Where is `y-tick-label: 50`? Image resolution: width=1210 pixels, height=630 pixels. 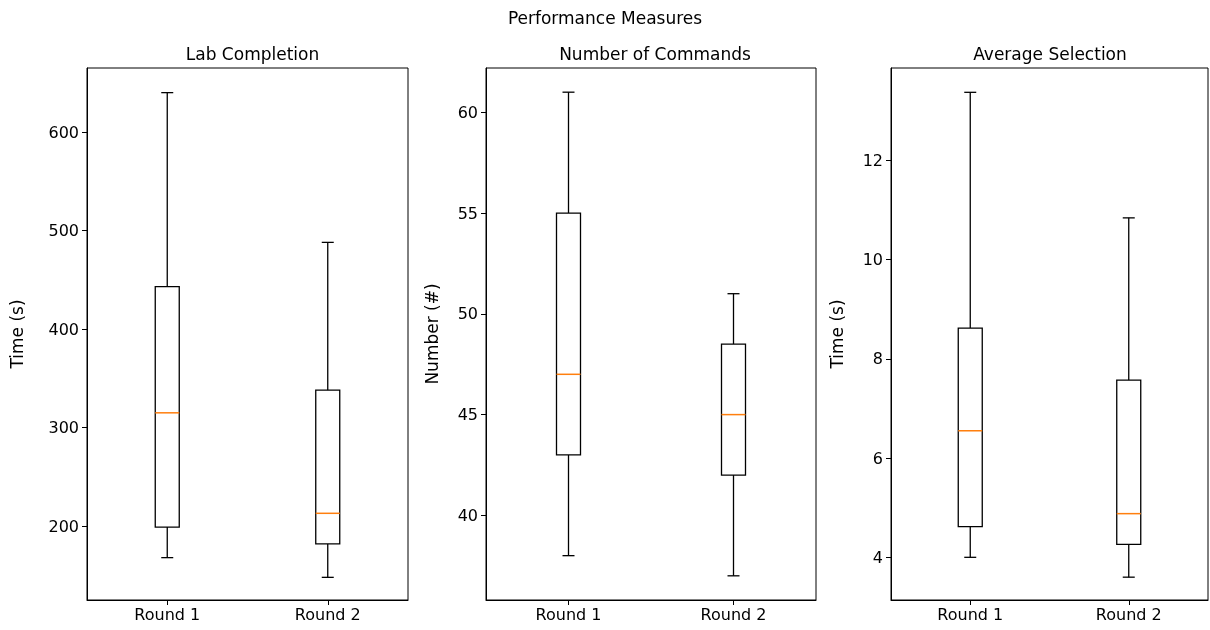
y-tick-label: 50 is located at coordinates (467, 314).